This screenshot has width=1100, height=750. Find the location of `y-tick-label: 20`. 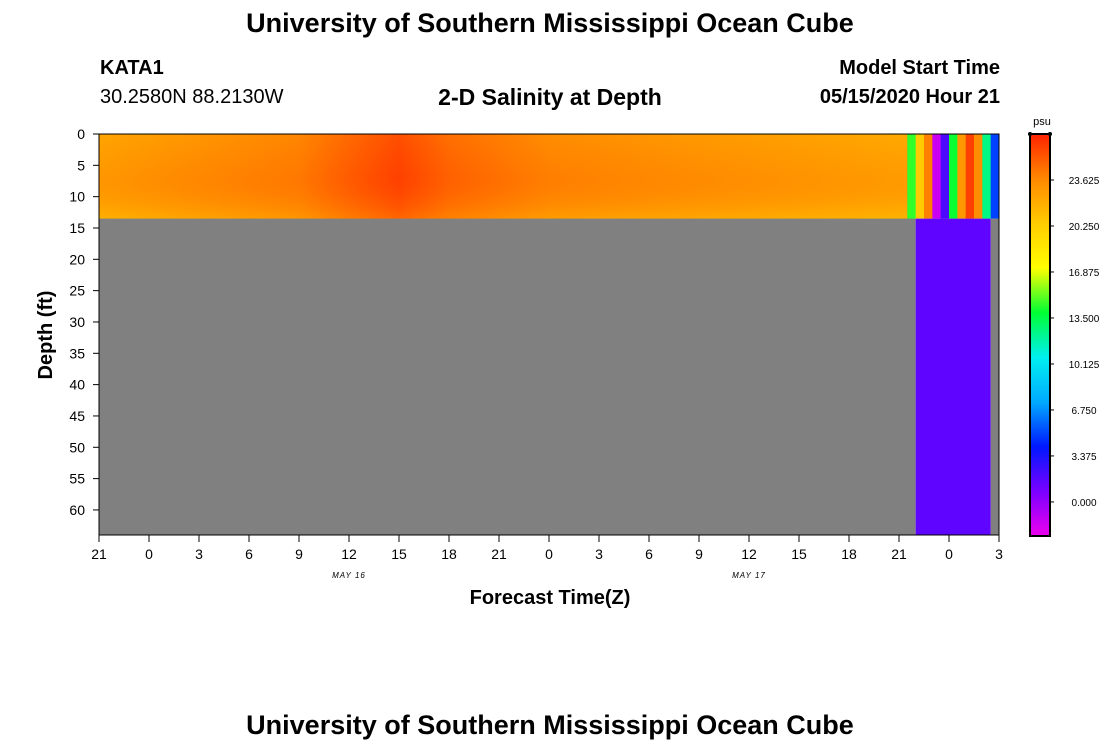

y-tick-label: 20 is located at coordinates (77, 259).